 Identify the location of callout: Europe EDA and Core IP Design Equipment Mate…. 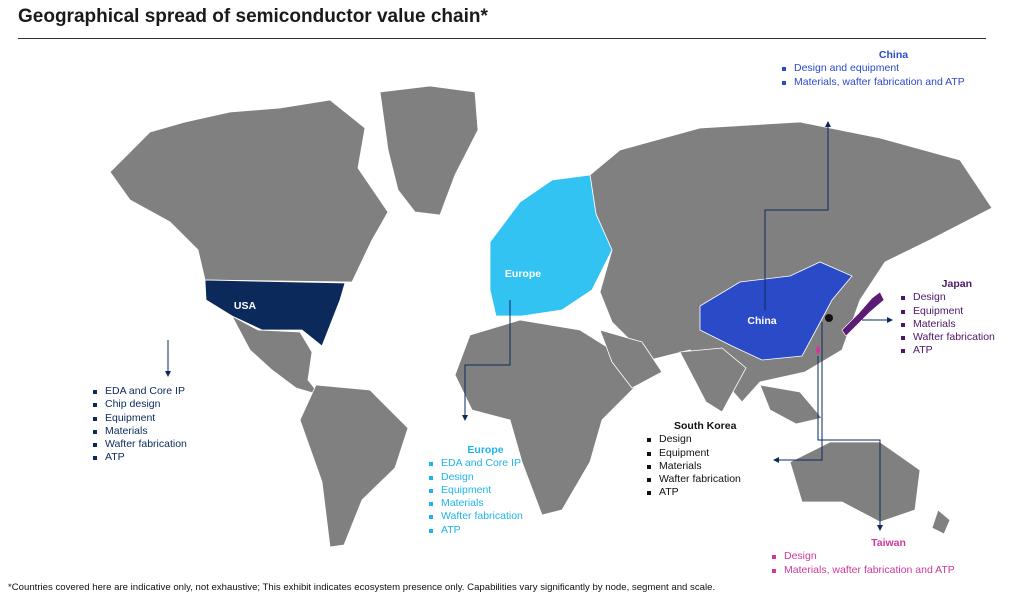
(485, 490).